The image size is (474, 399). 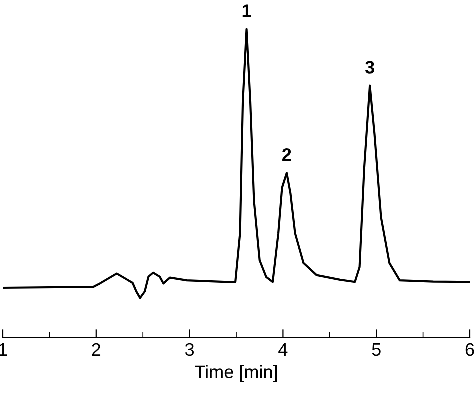 I want to click on x-tick-label: 2, so click(x=96, y=349).